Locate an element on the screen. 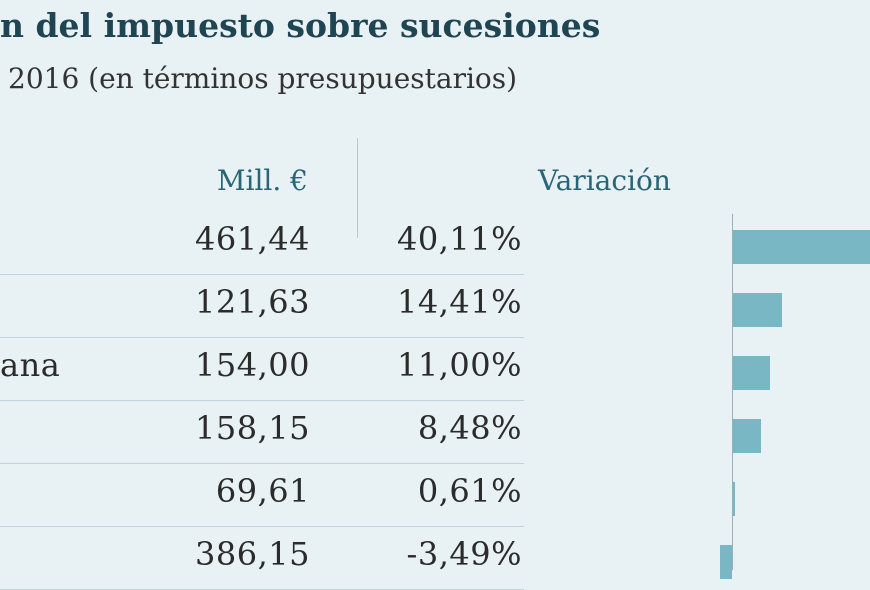 This screenshot has width=870, height=590. mill-value: 158,15 is located at coordinates (252, 428).